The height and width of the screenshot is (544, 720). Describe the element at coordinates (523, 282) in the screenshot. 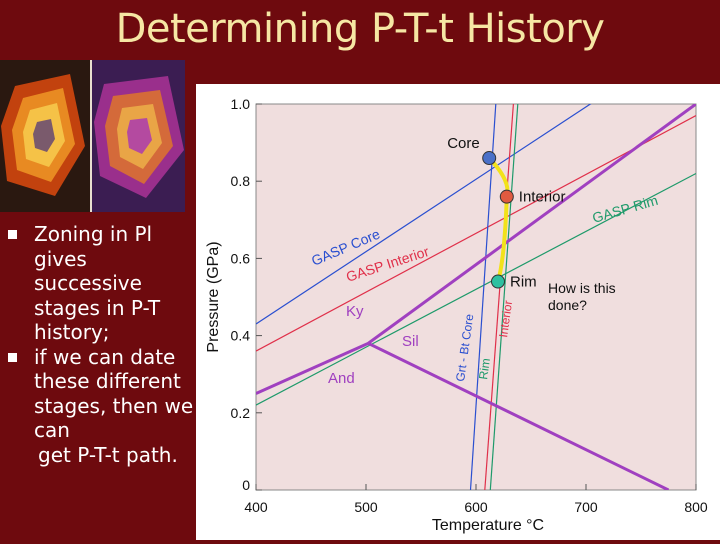

I see `zoning-point-label: Rim` at that location.